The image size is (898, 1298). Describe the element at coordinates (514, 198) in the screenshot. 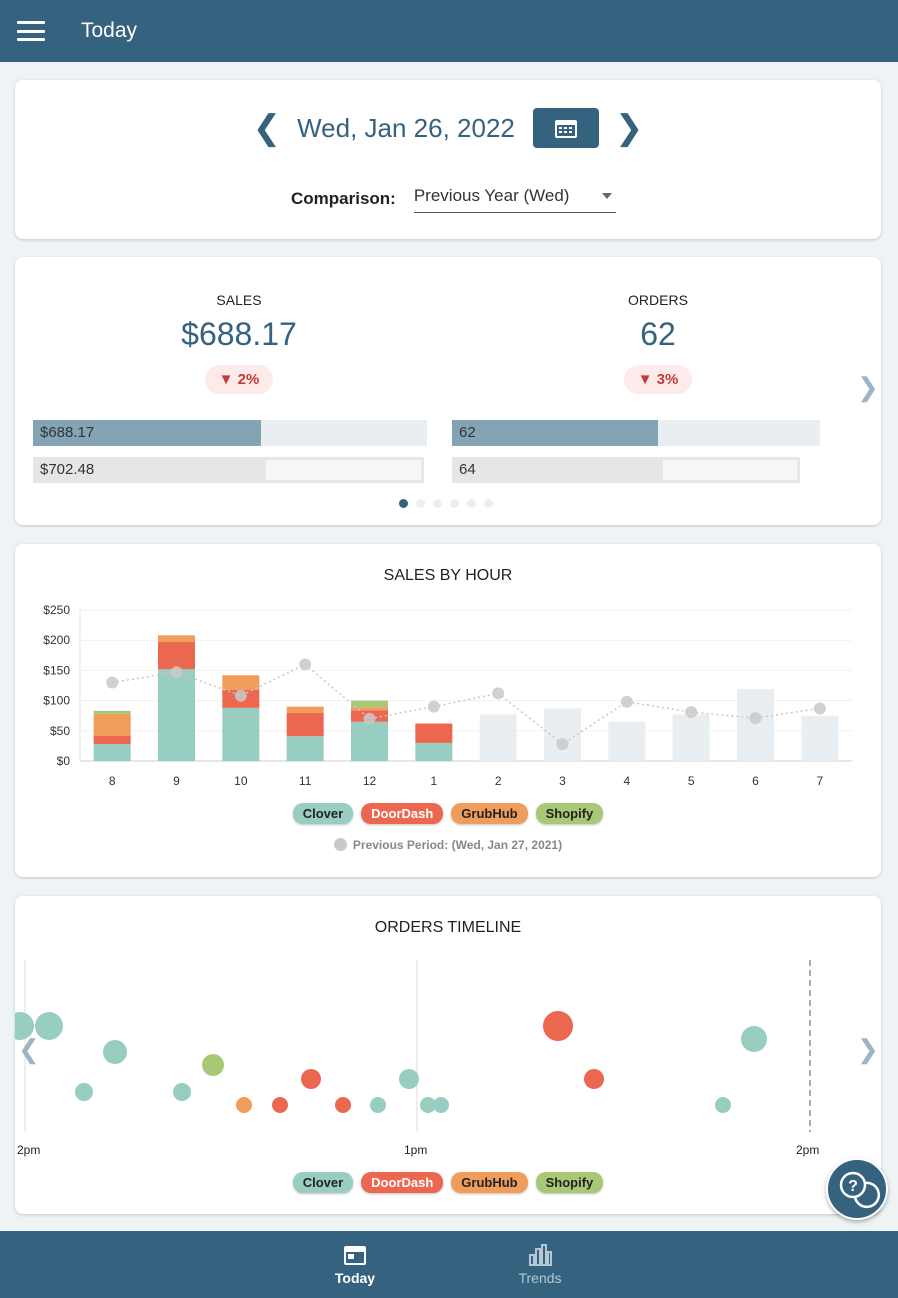

I see `comparison-select: Previous Year (Wed)` at that location.